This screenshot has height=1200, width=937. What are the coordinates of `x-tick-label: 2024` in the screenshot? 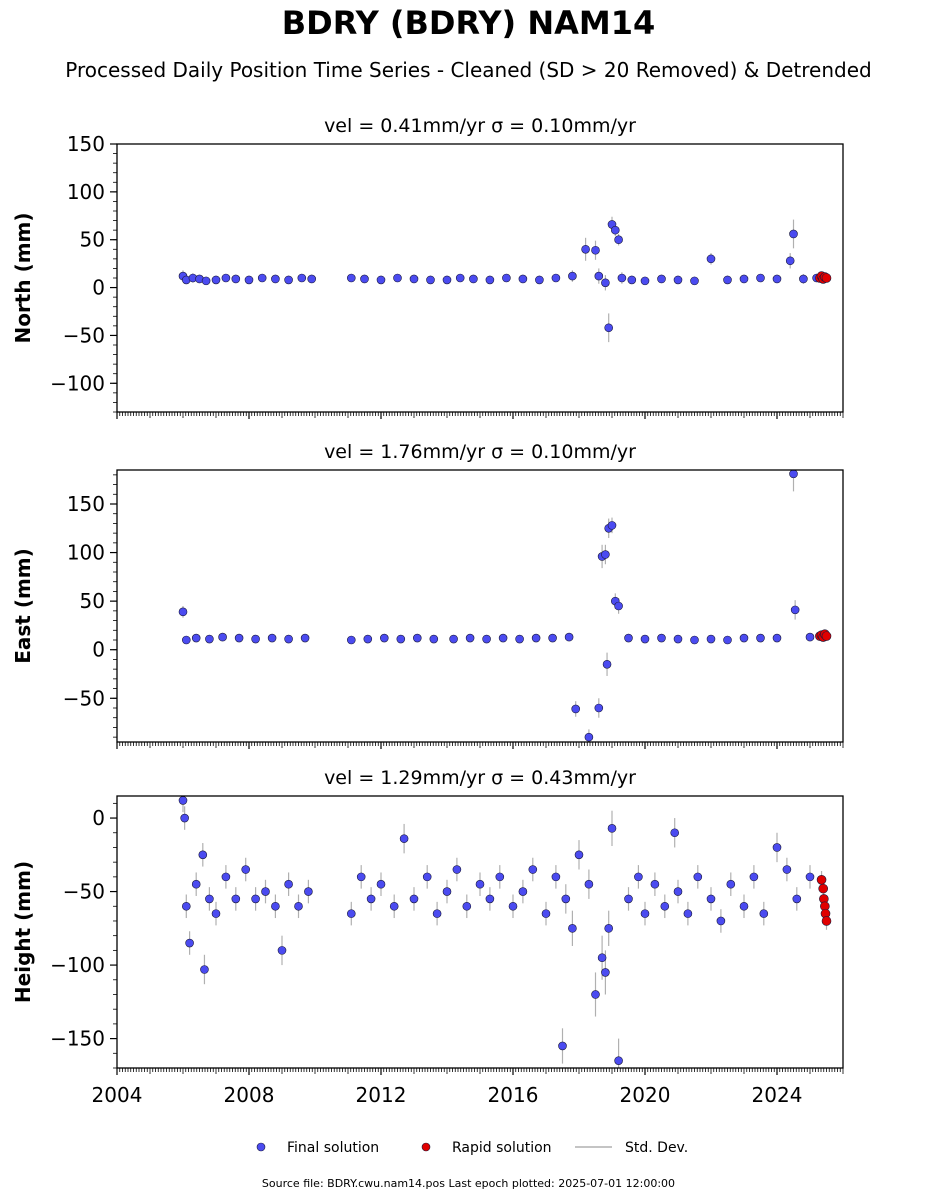 It's located at (777, 1095).